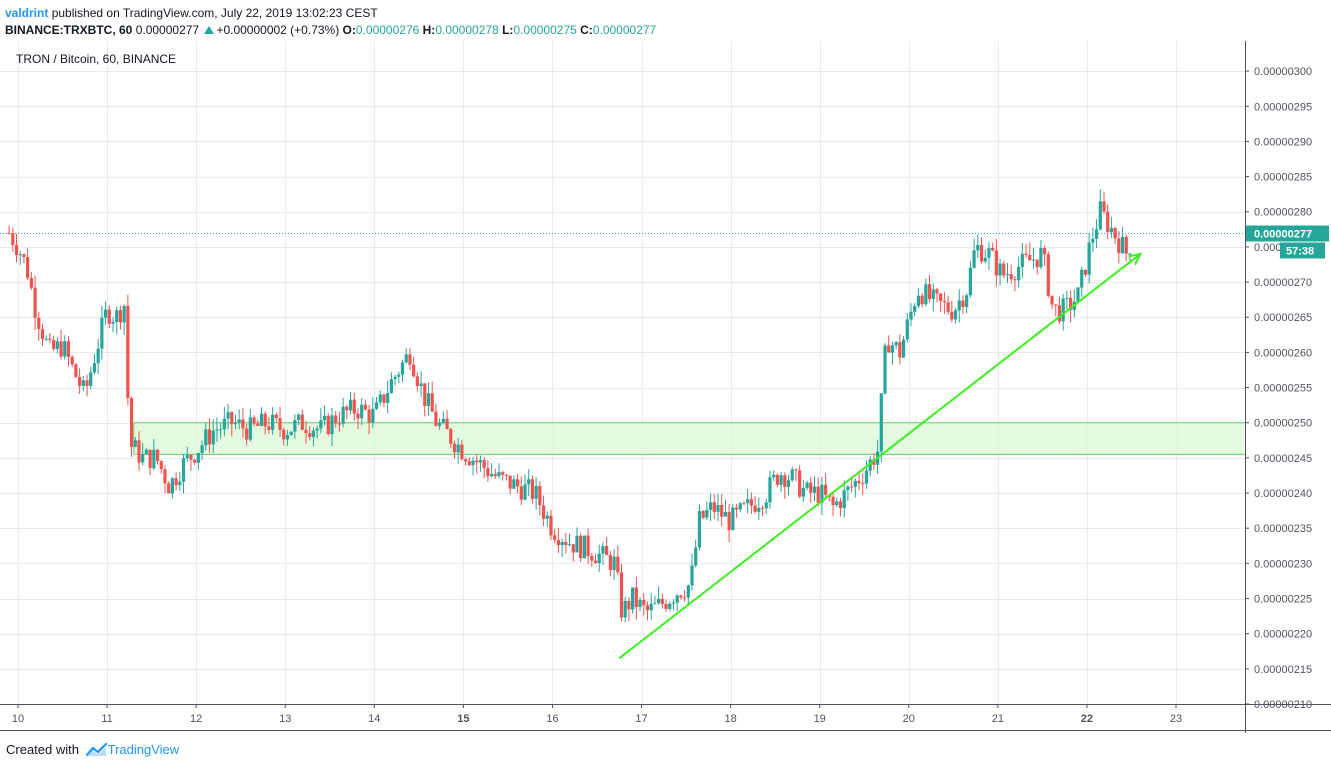  What do you see at coordinates (1283, 142) in the screenshot?
I see `price-tick-label: 0.00000290` at bounding box center [1283, 142].